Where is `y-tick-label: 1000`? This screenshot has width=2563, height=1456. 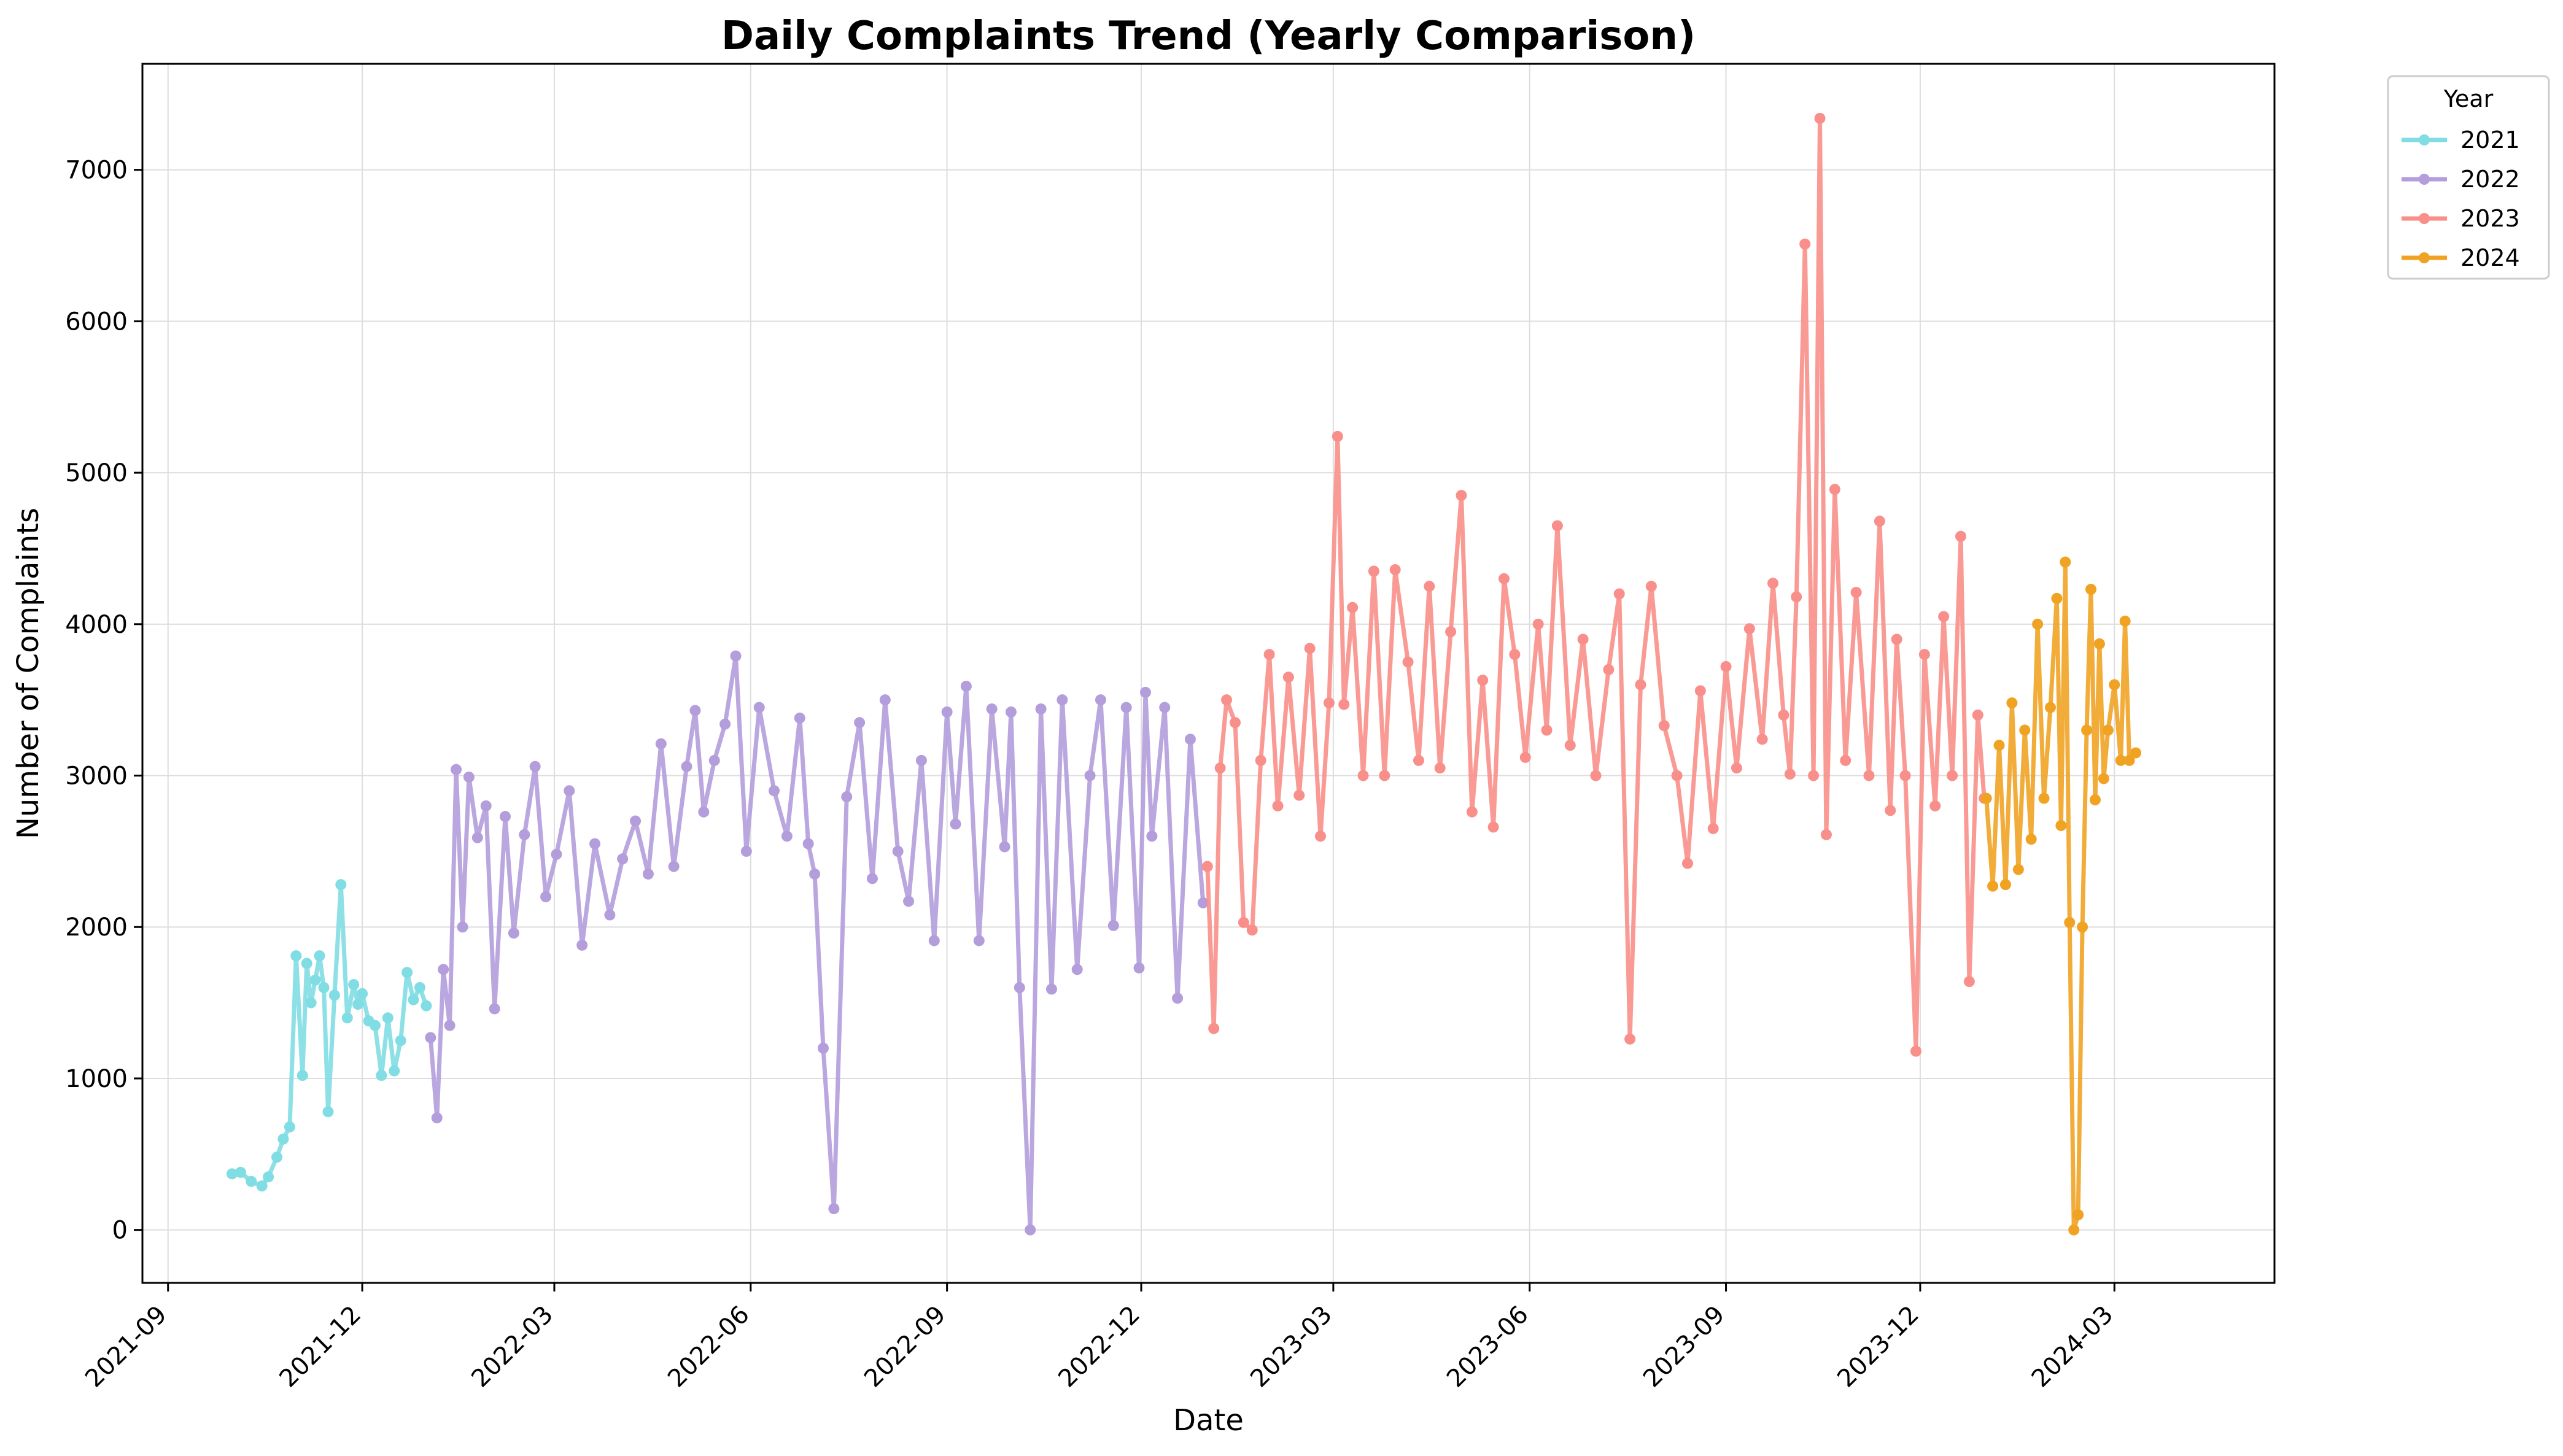
y-tick-label: 1000 is located at coordinates (97, 1079).